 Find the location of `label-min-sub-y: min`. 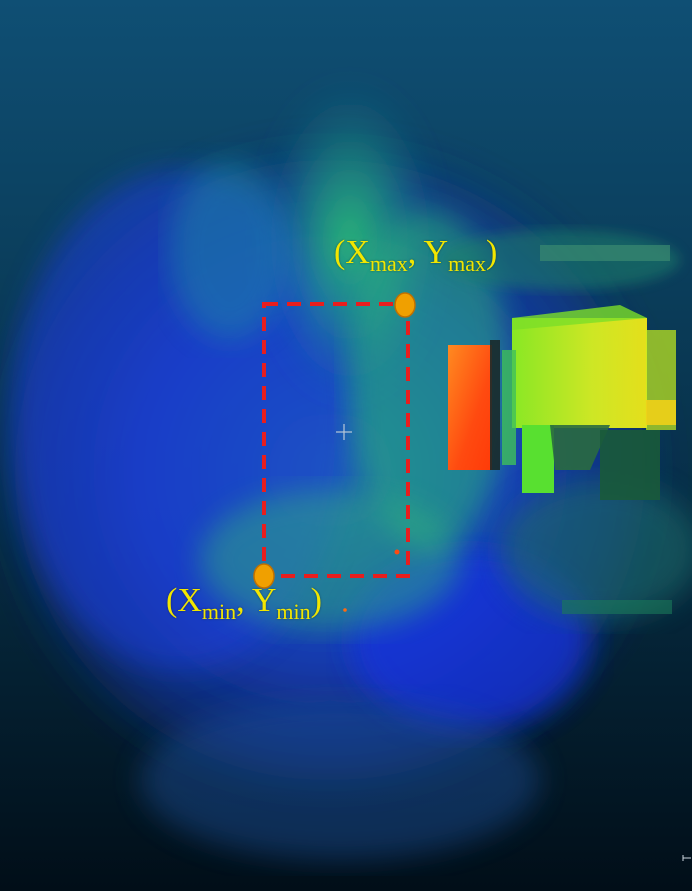

label-min-sub-y: min is located at coordinates (293, 611).